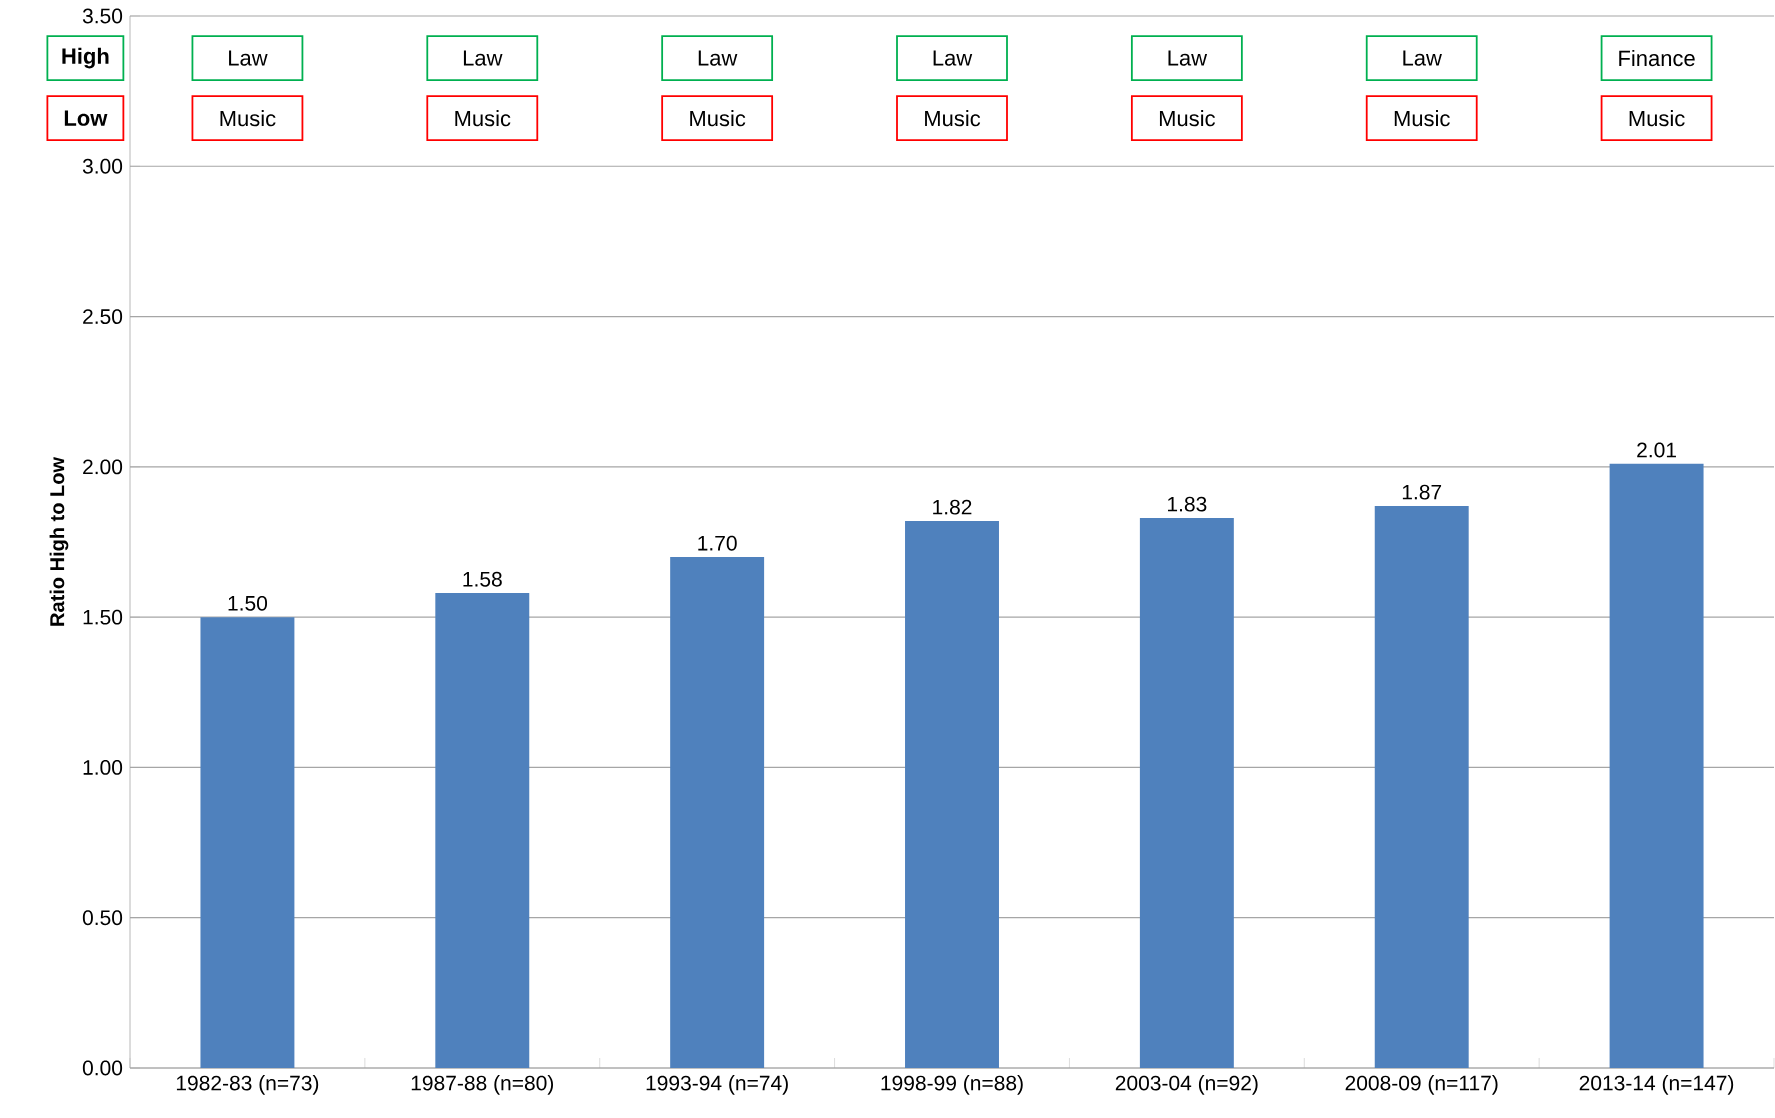 The height and width of the screenshot is (1118, 1775). I want to click on x-tick-label: 1987-88 (n=80), so click(482, 1085).